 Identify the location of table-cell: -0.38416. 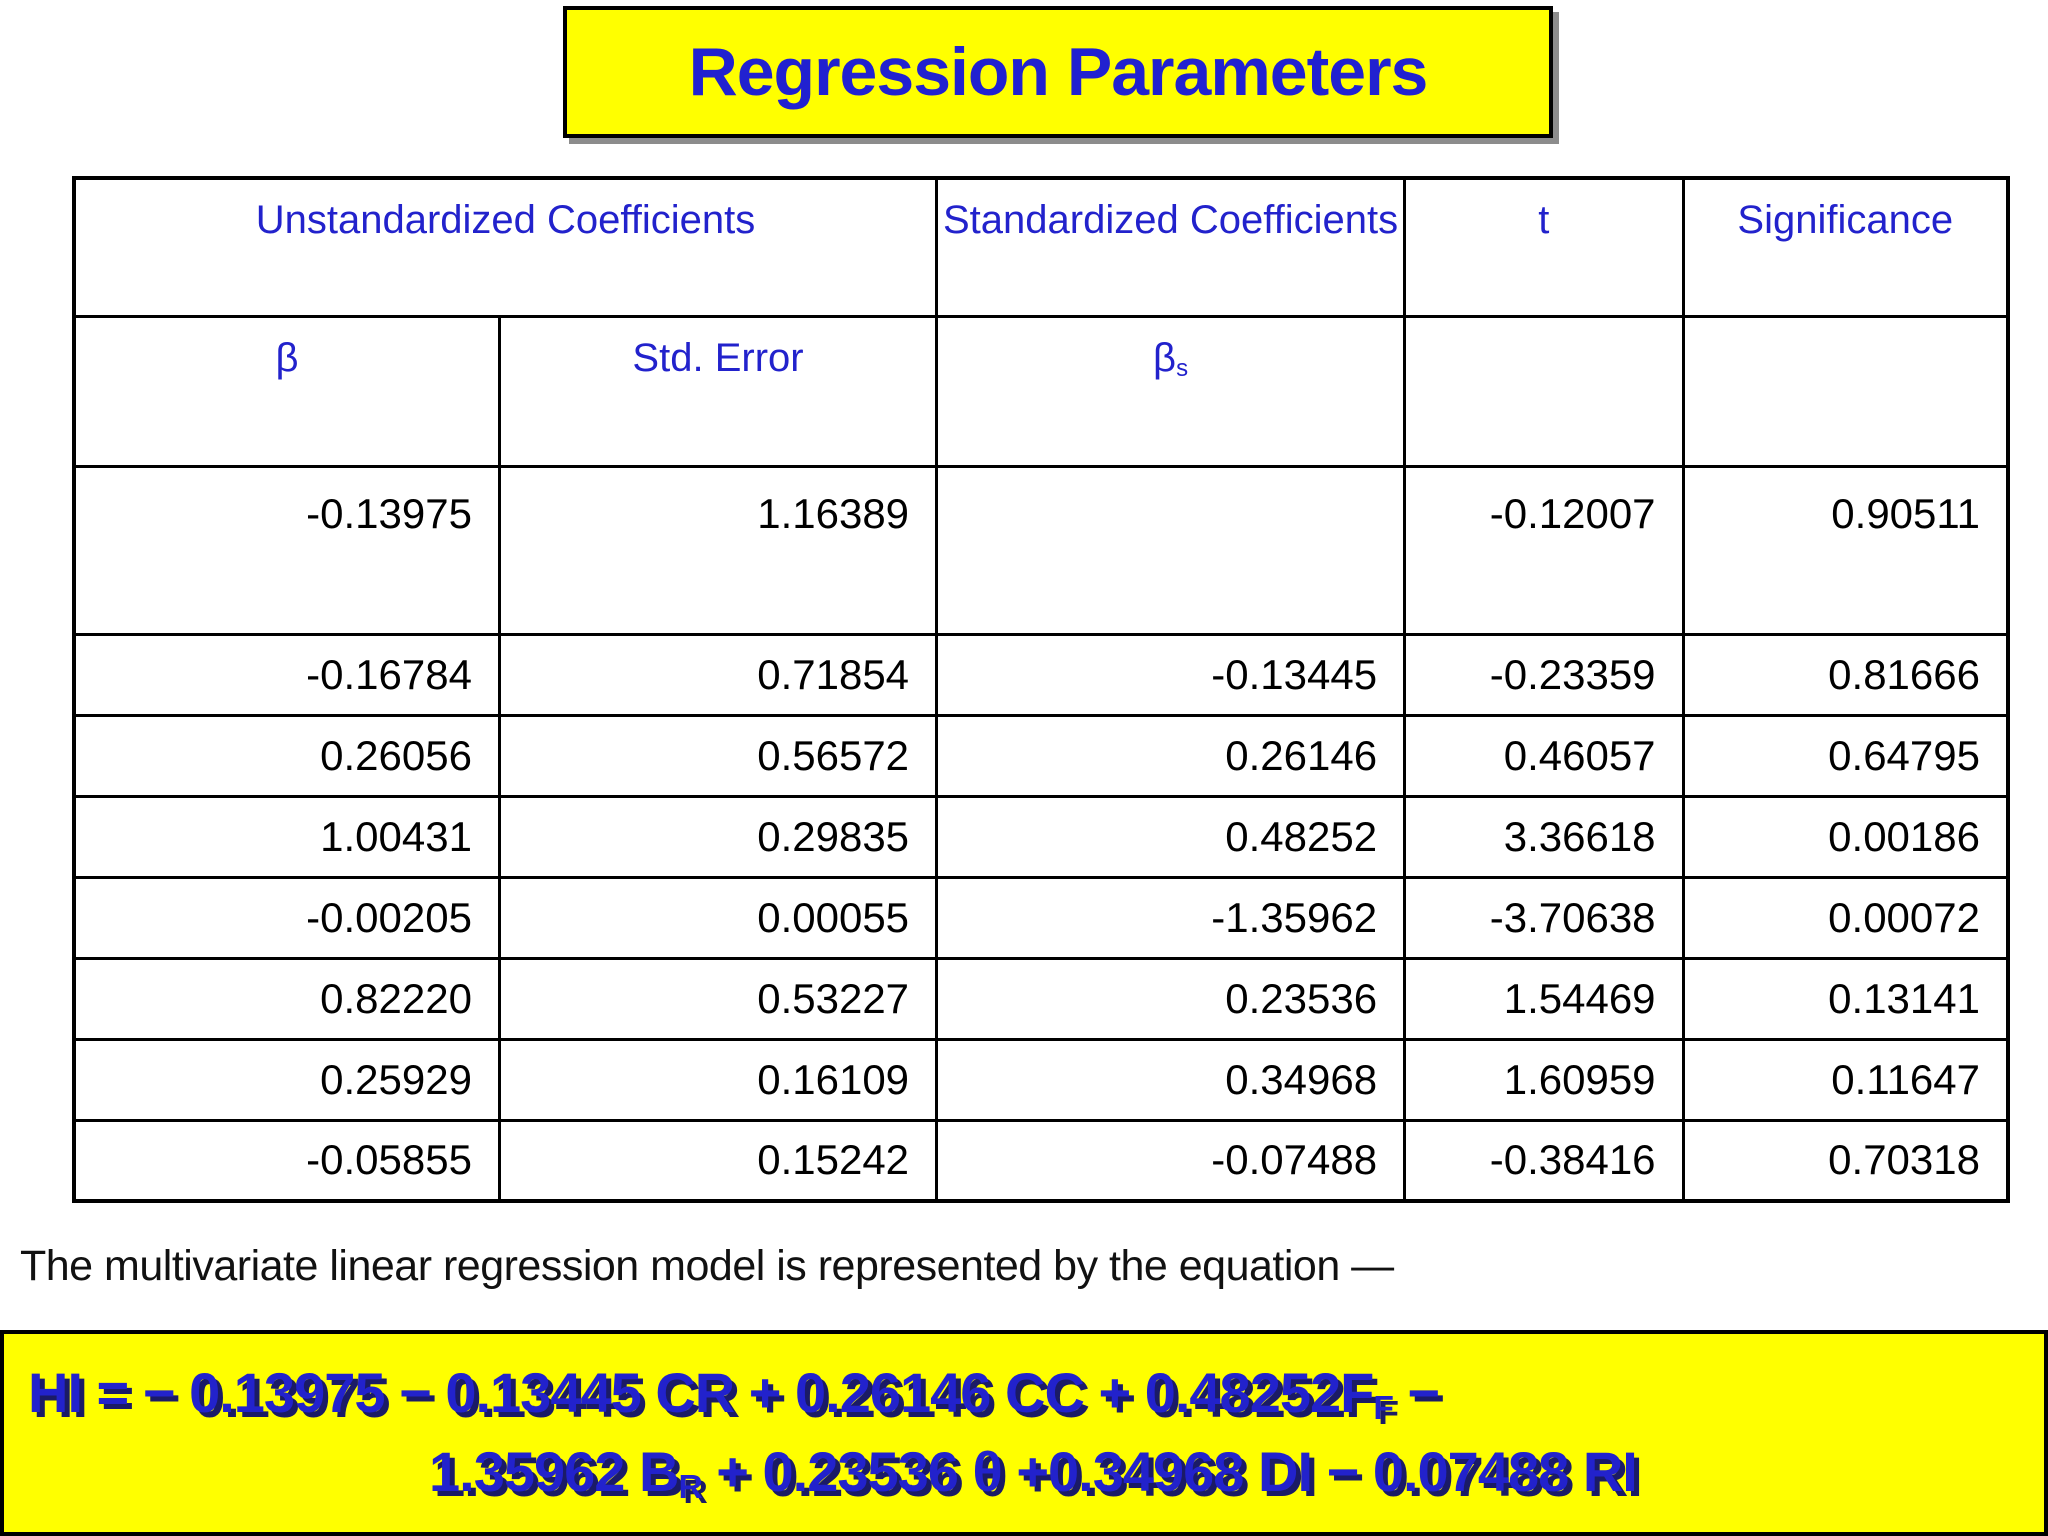
(1544, 1160).